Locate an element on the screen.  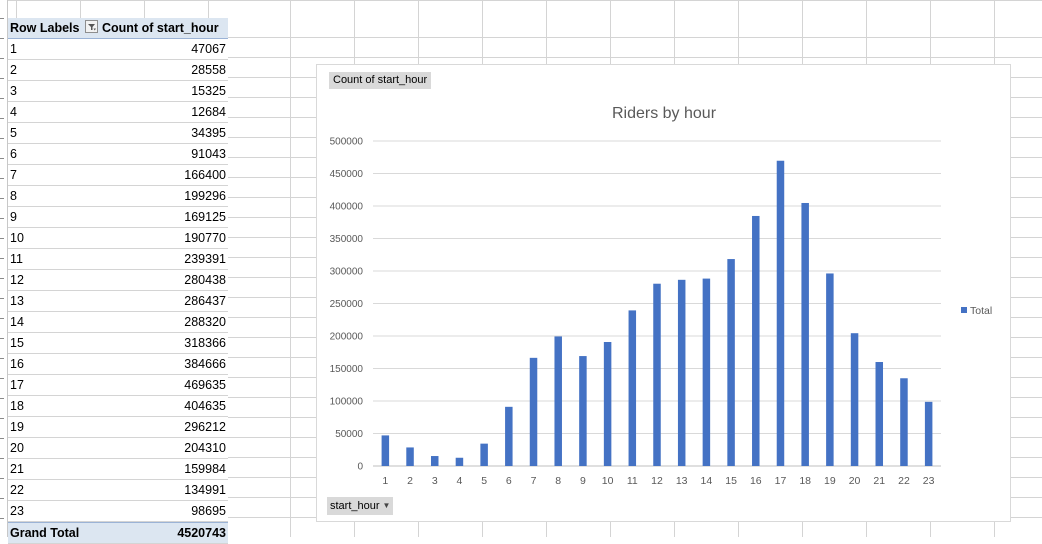
x-tick-label: 21 is located at coordinates (879, 481).